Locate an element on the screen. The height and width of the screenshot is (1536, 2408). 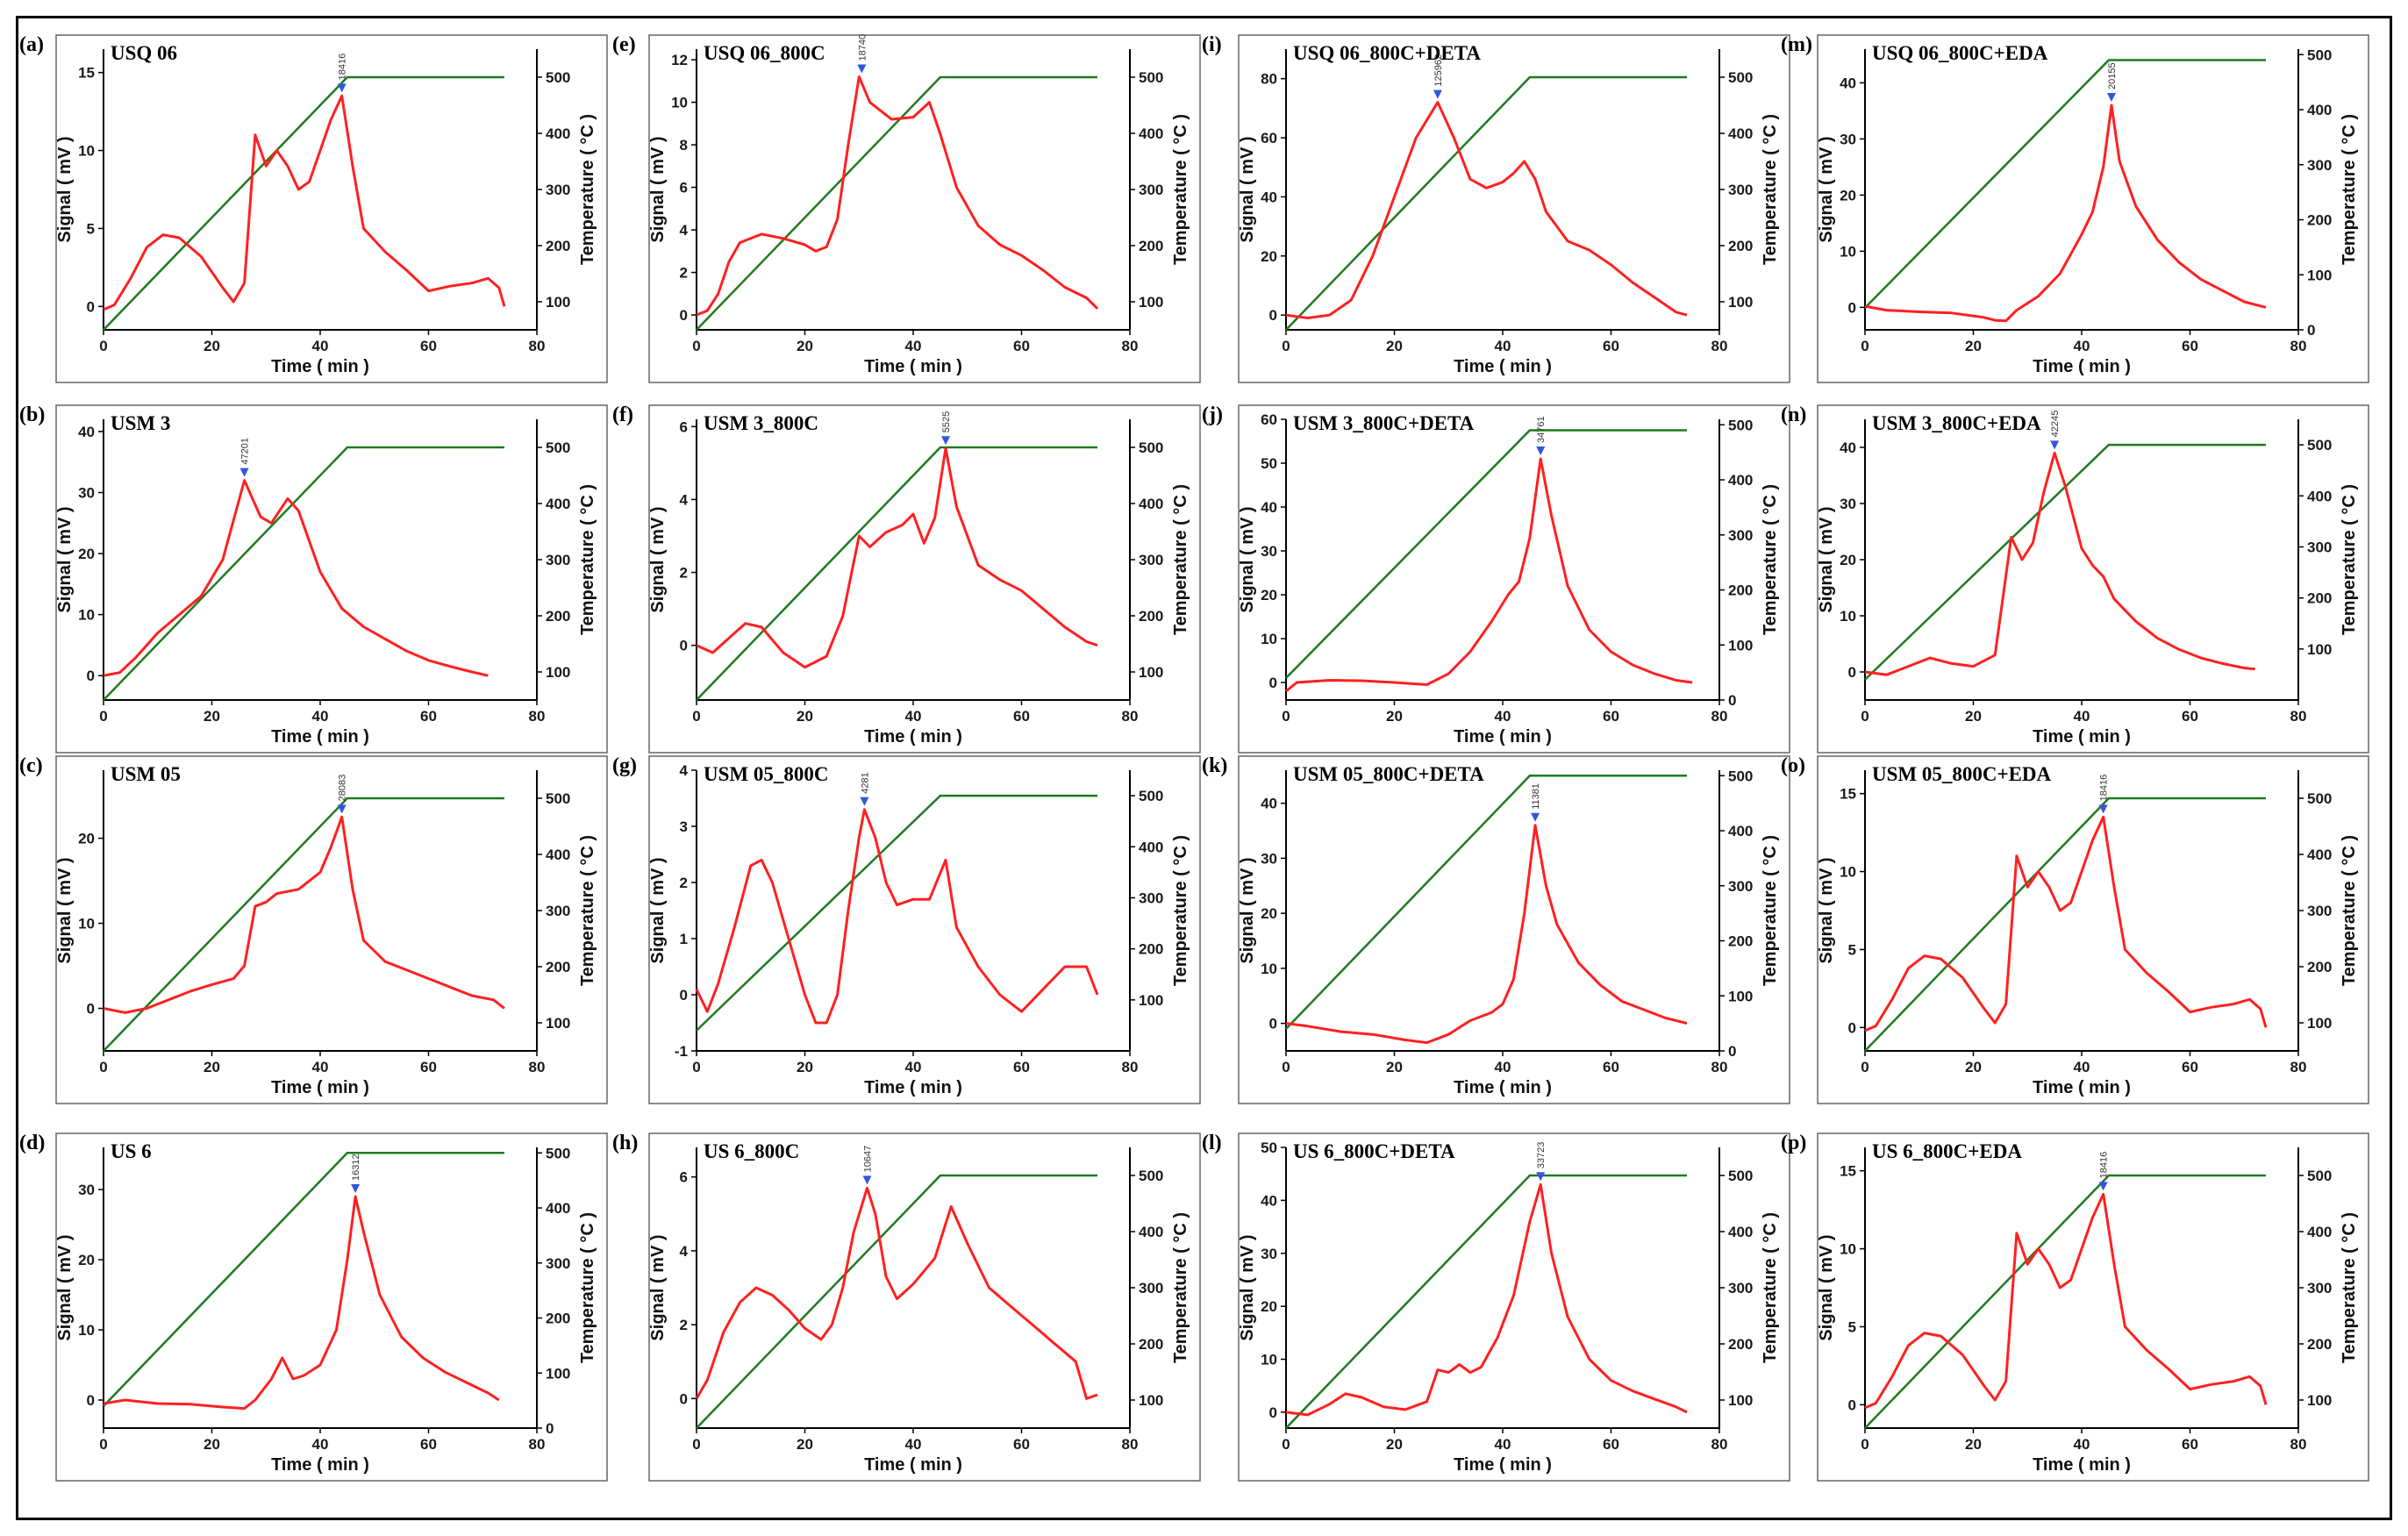
peak-value-label: 47201 is located at coordinates (245, 451).